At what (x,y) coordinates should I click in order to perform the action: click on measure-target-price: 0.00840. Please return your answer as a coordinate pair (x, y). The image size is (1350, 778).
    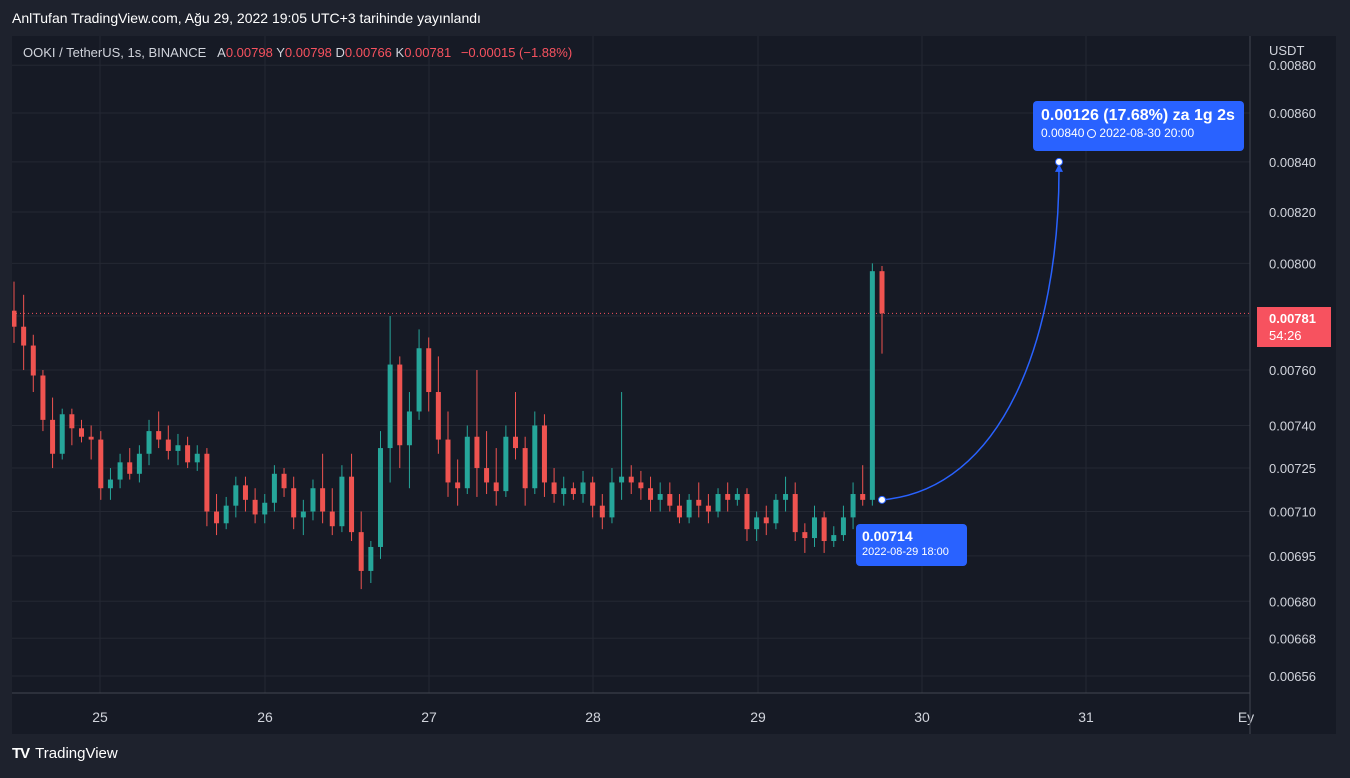
    Looking at the image, I should click on (1063, 133).